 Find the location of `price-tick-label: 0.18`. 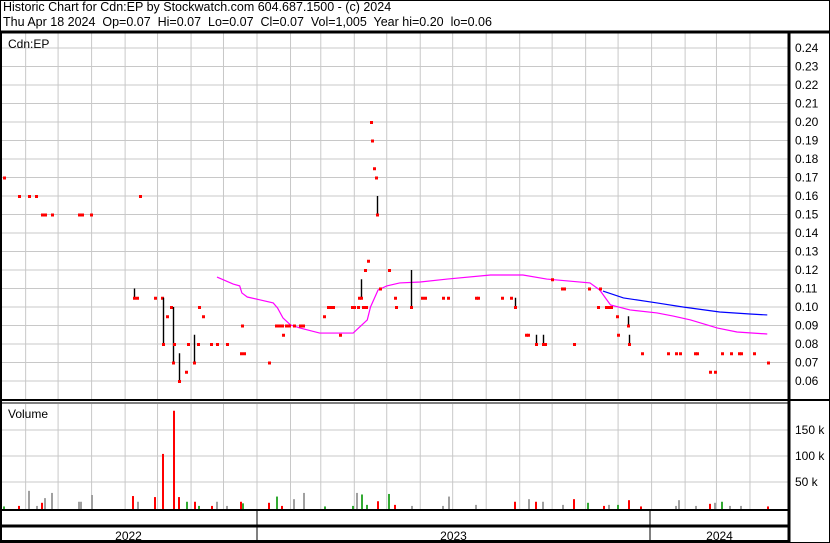

price-tick-label: 0.18 is located at coordinates (807, 159).